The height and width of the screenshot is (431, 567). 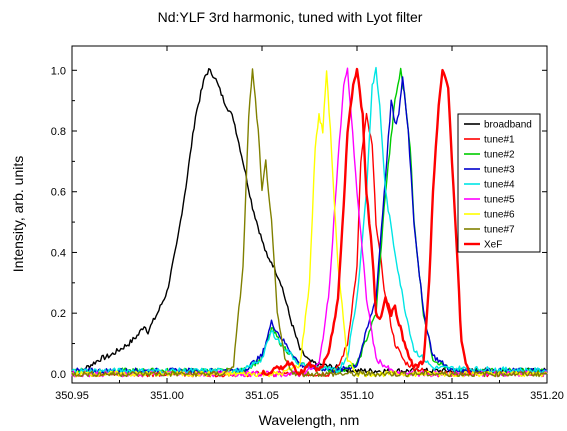 What do you see at coordinates (262, 396) in the screenshot?
I see `x-tick-label: 351.05` at bounding box center [262, 396].